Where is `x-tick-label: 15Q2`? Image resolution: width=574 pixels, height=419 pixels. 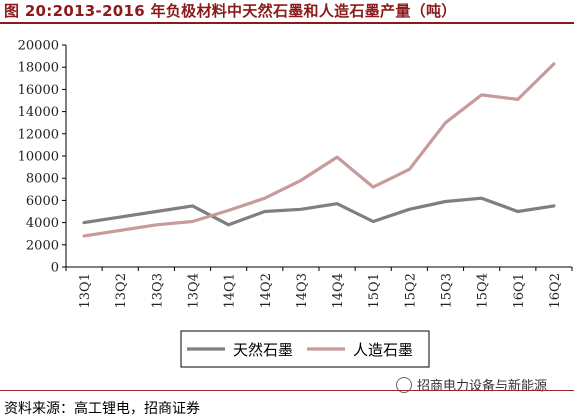 x-tick-label: 15Q2 is located at coordinates (410, 290).